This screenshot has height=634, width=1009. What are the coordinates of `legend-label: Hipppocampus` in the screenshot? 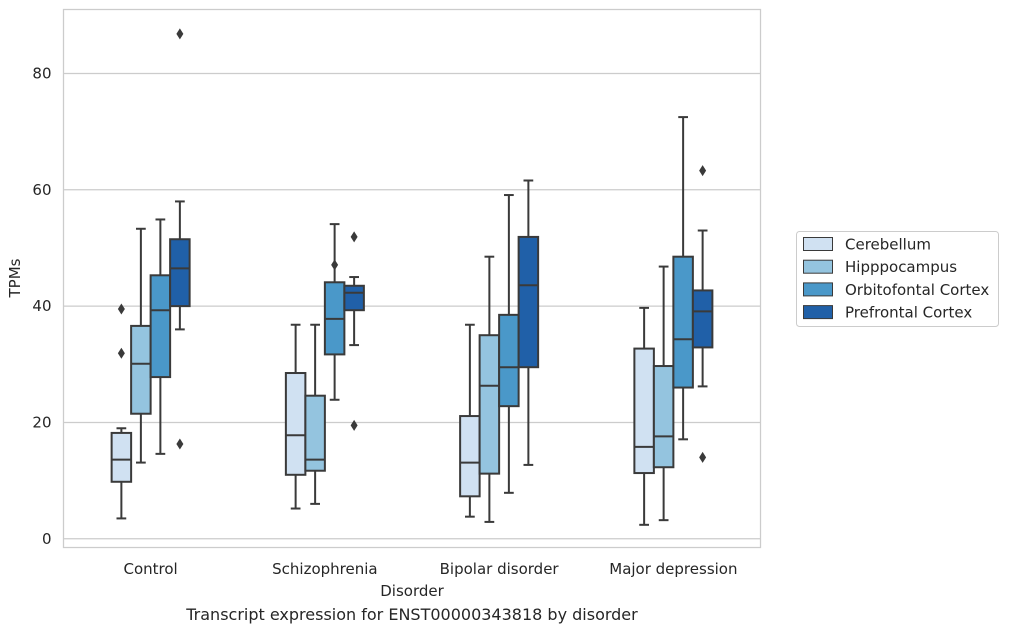 It's located at (901, 267).